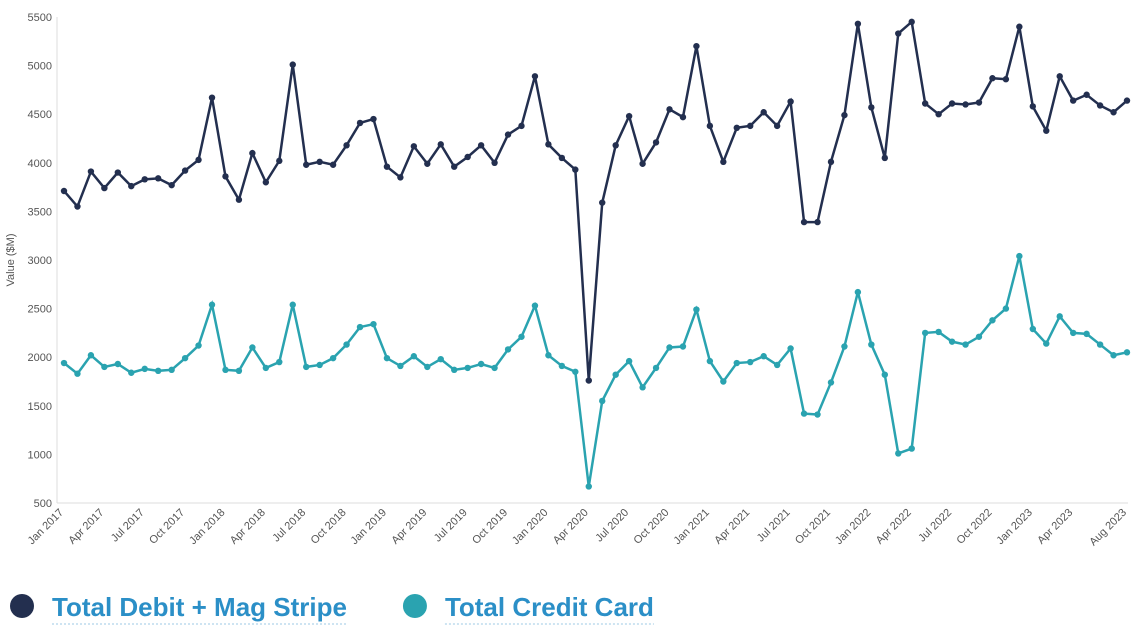  What do you see at coordinates (40, 18) in the screenshot?
I see `y-tick-label: 5500` at bounding box center [40, 18].